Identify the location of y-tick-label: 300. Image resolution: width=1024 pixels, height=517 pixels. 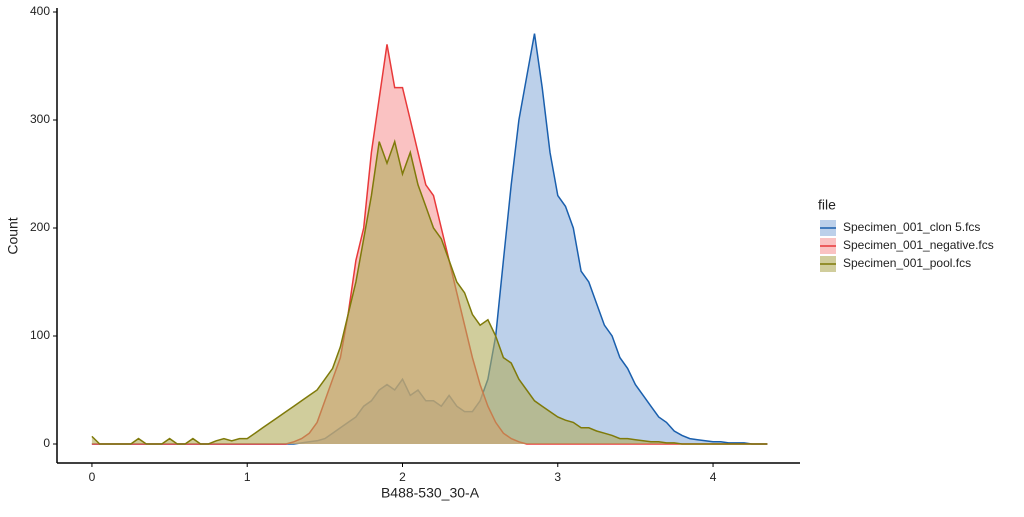
(40, 119).